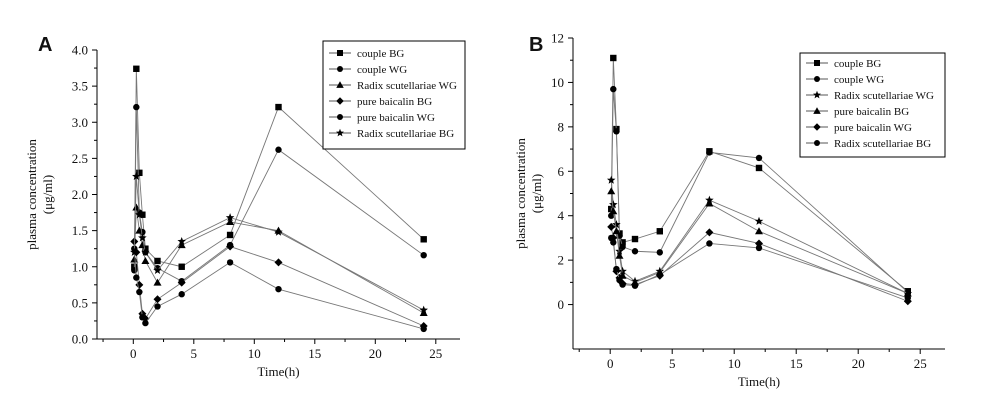  I want to click on x-tick-label: 10, so click(734, 363).